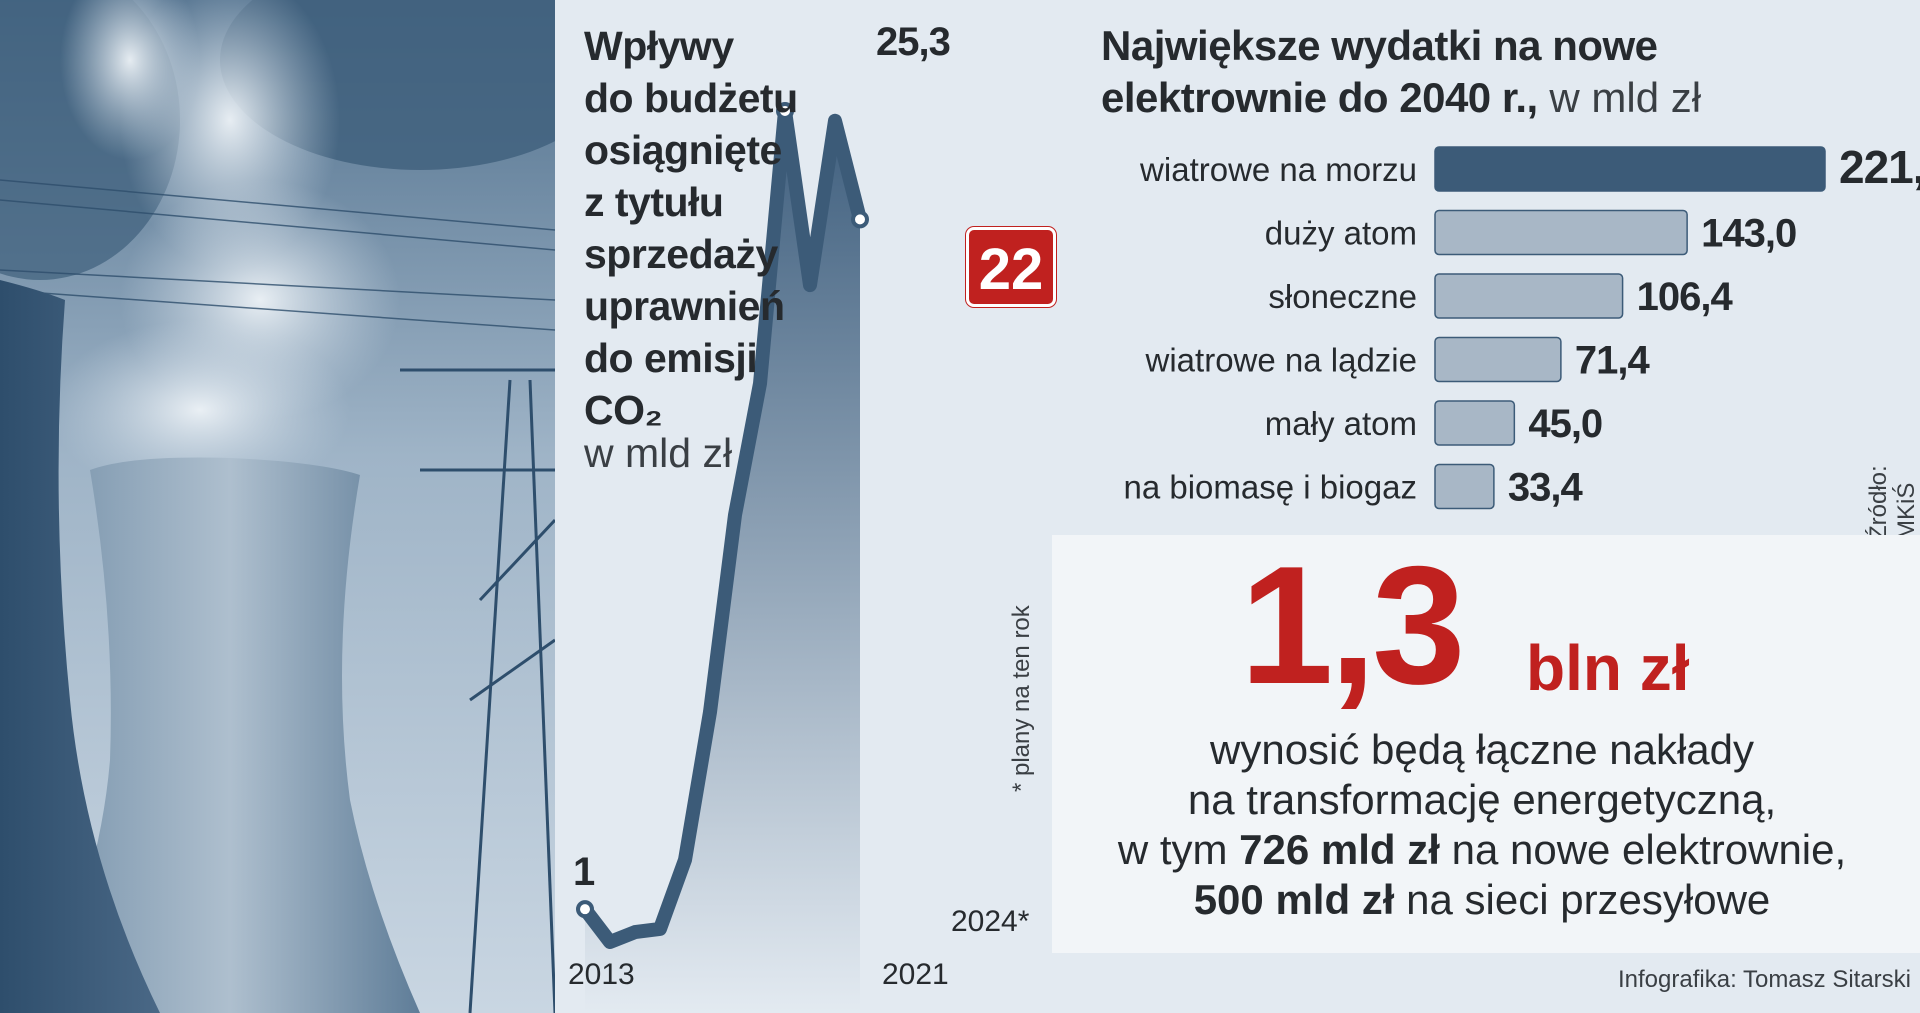  I want to click on x-label-end: 2024*, so click(990, 921).